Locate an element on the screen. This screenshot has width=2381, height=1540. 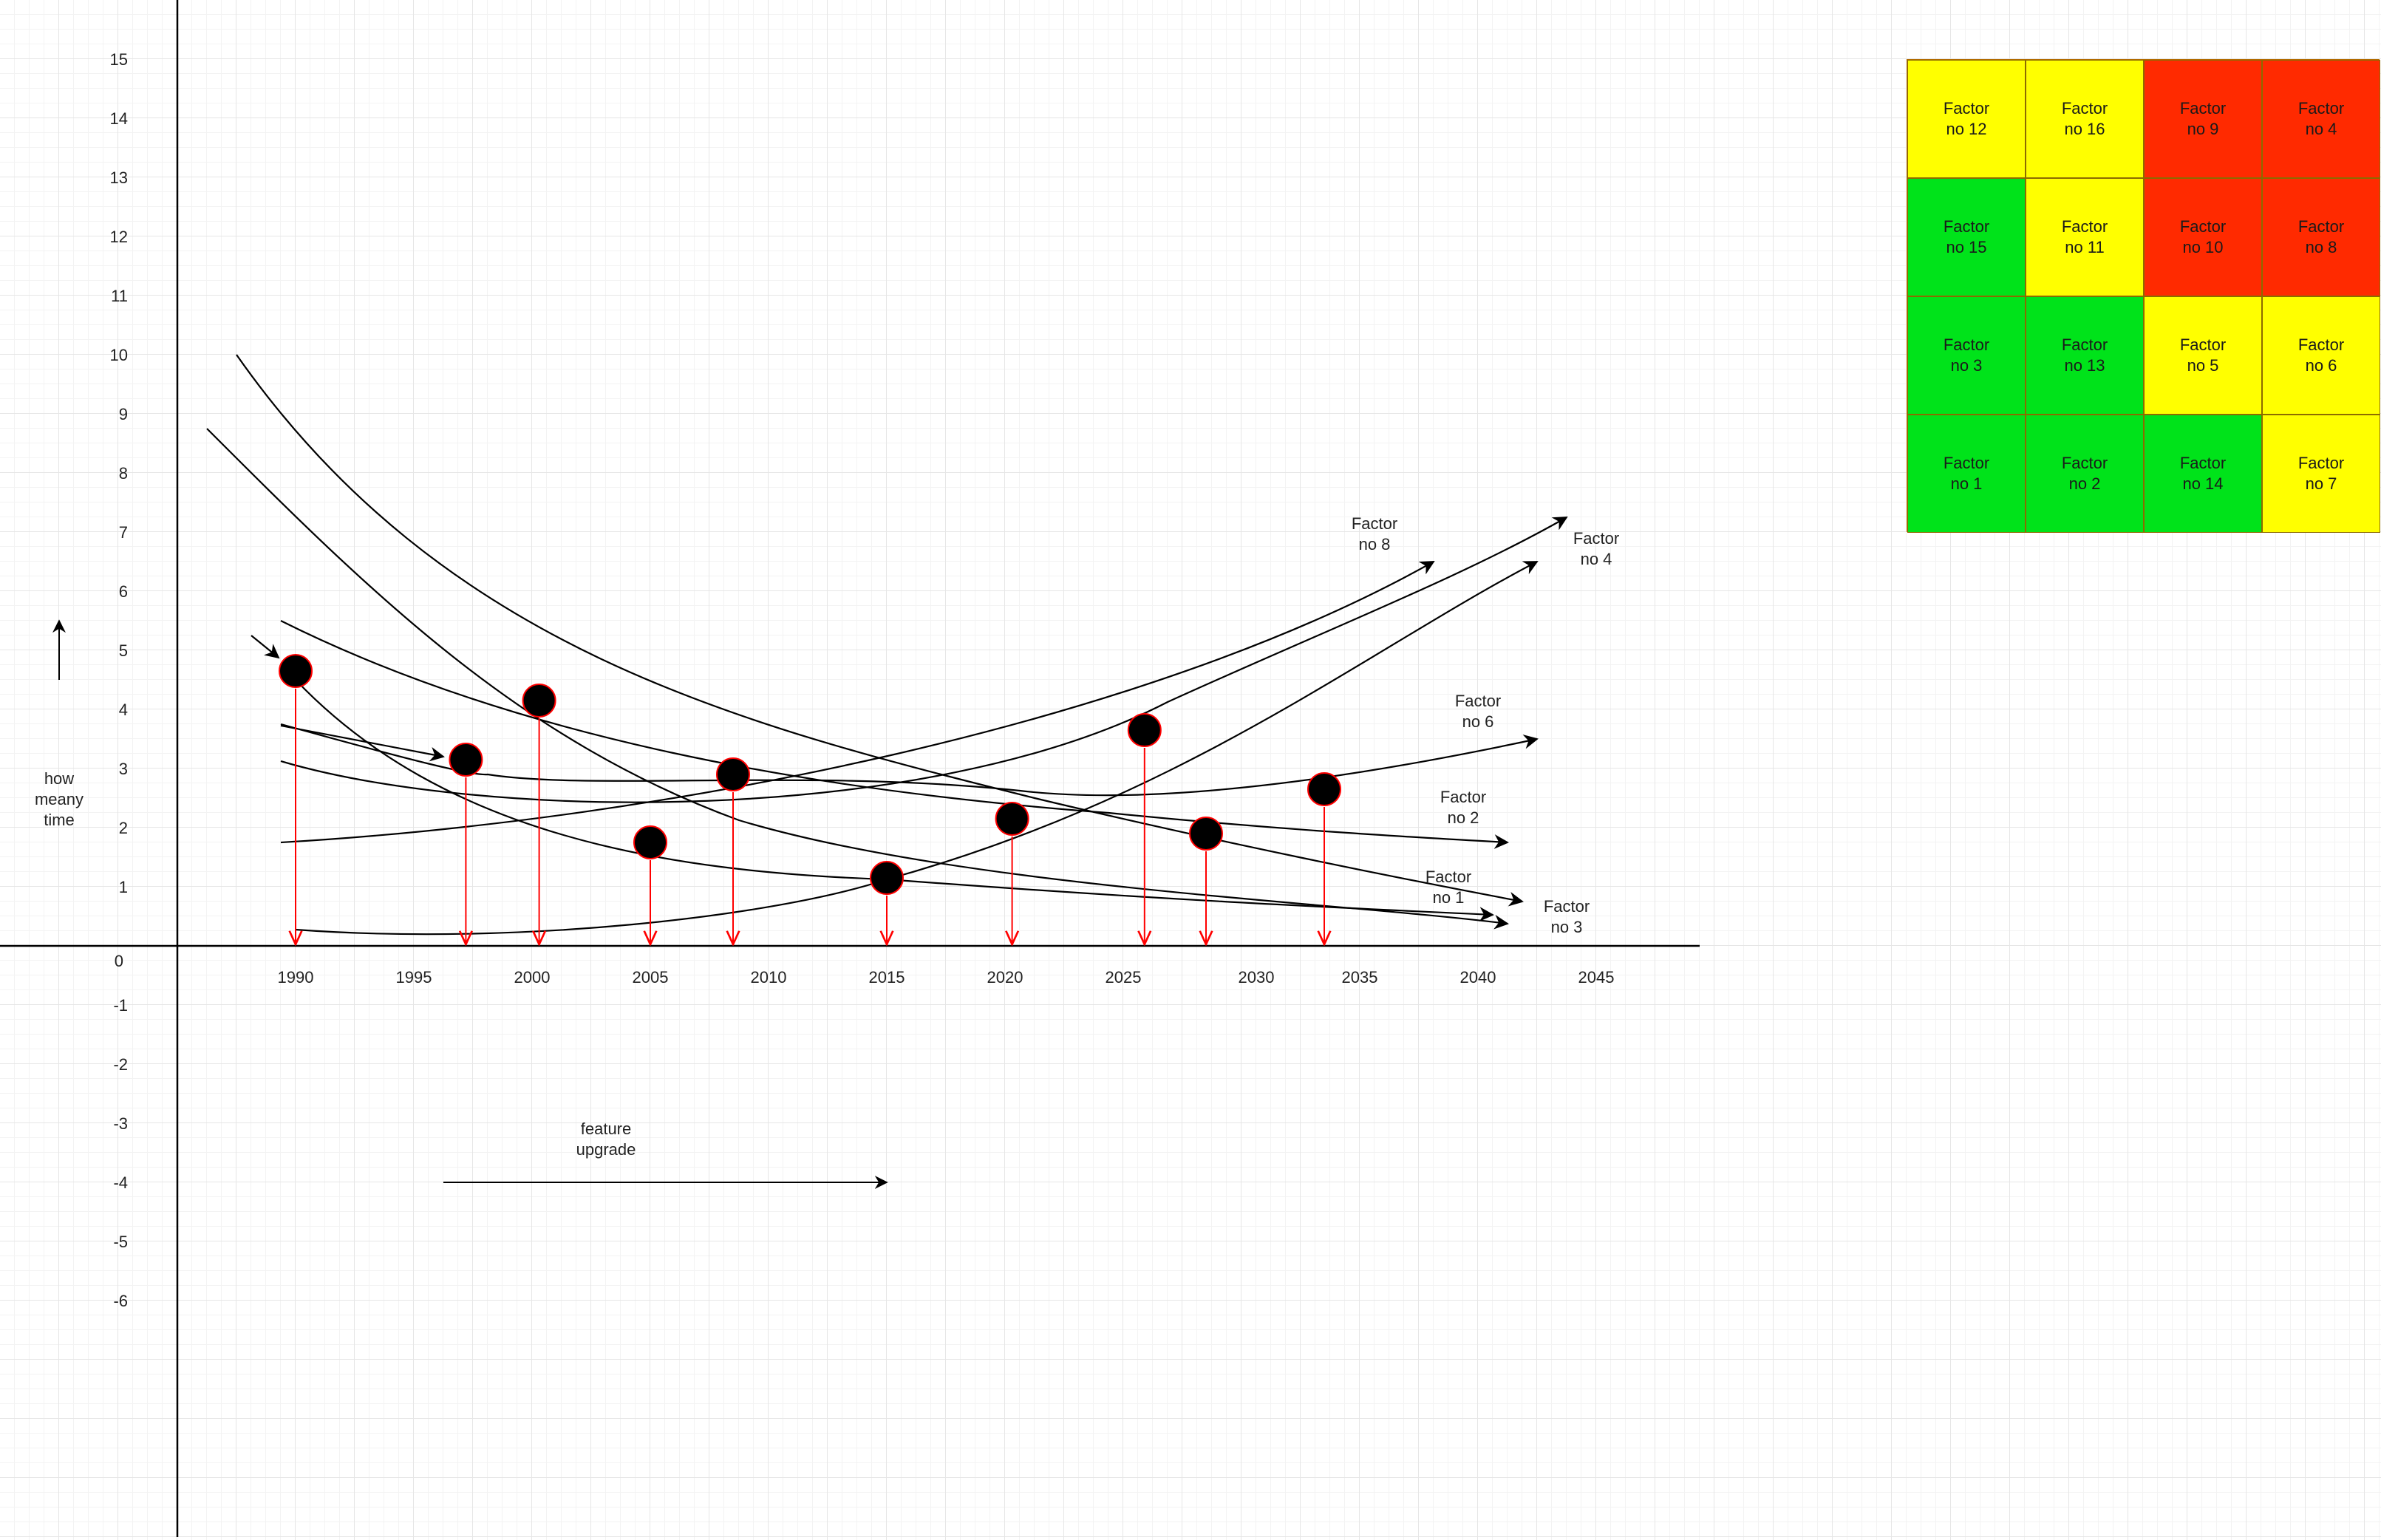
y-tick-label: 13 is located at coordinates (119, 177).